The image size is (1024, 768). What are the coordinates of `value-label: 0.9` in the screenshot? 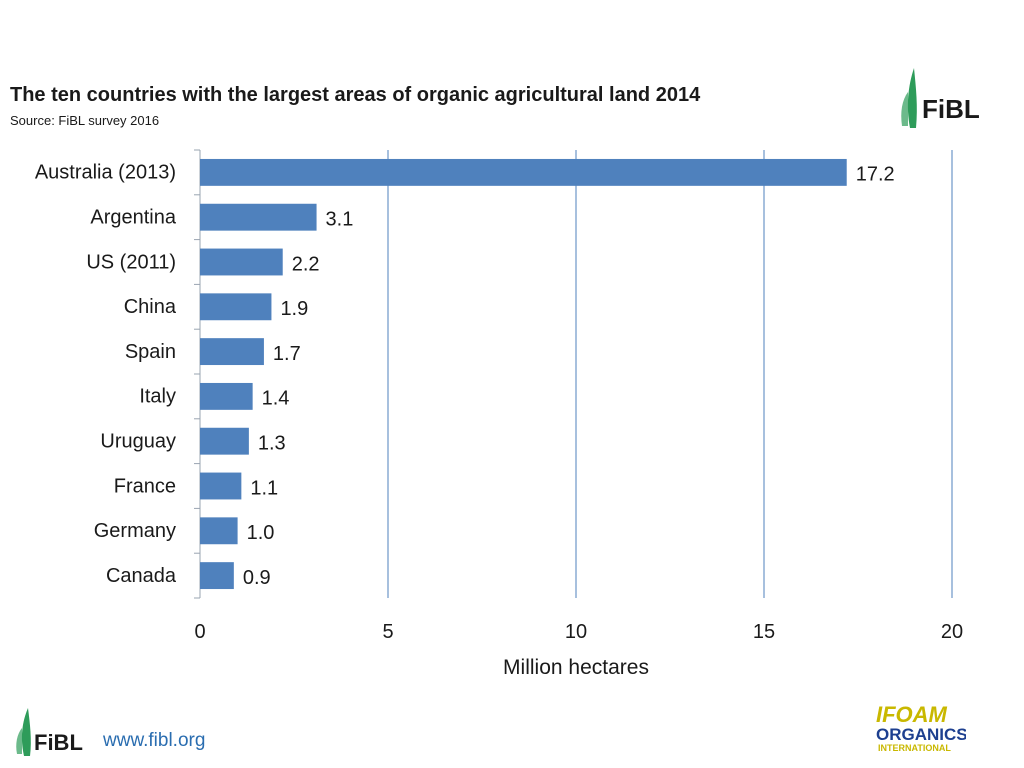 It's located at (257, 578).